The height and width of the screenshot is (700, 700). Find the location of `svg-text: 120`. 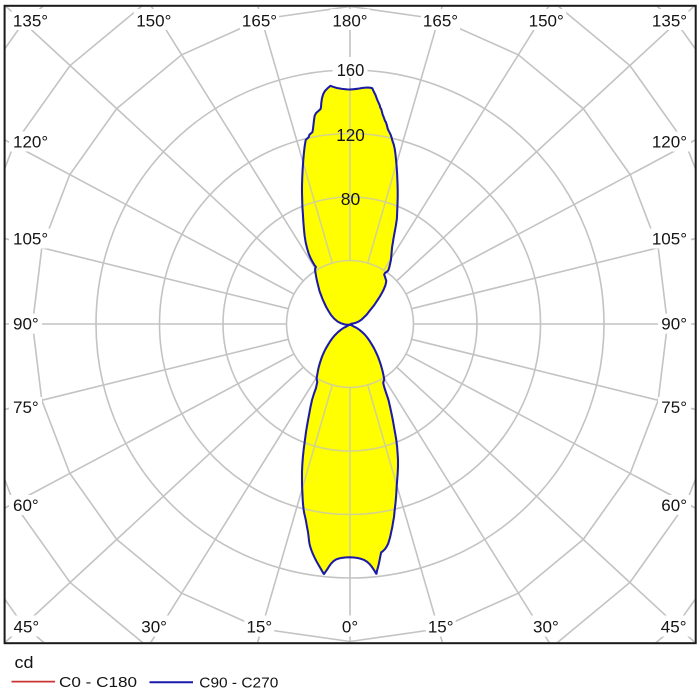

svg-text: 120 is located at coordinates (350, 135).